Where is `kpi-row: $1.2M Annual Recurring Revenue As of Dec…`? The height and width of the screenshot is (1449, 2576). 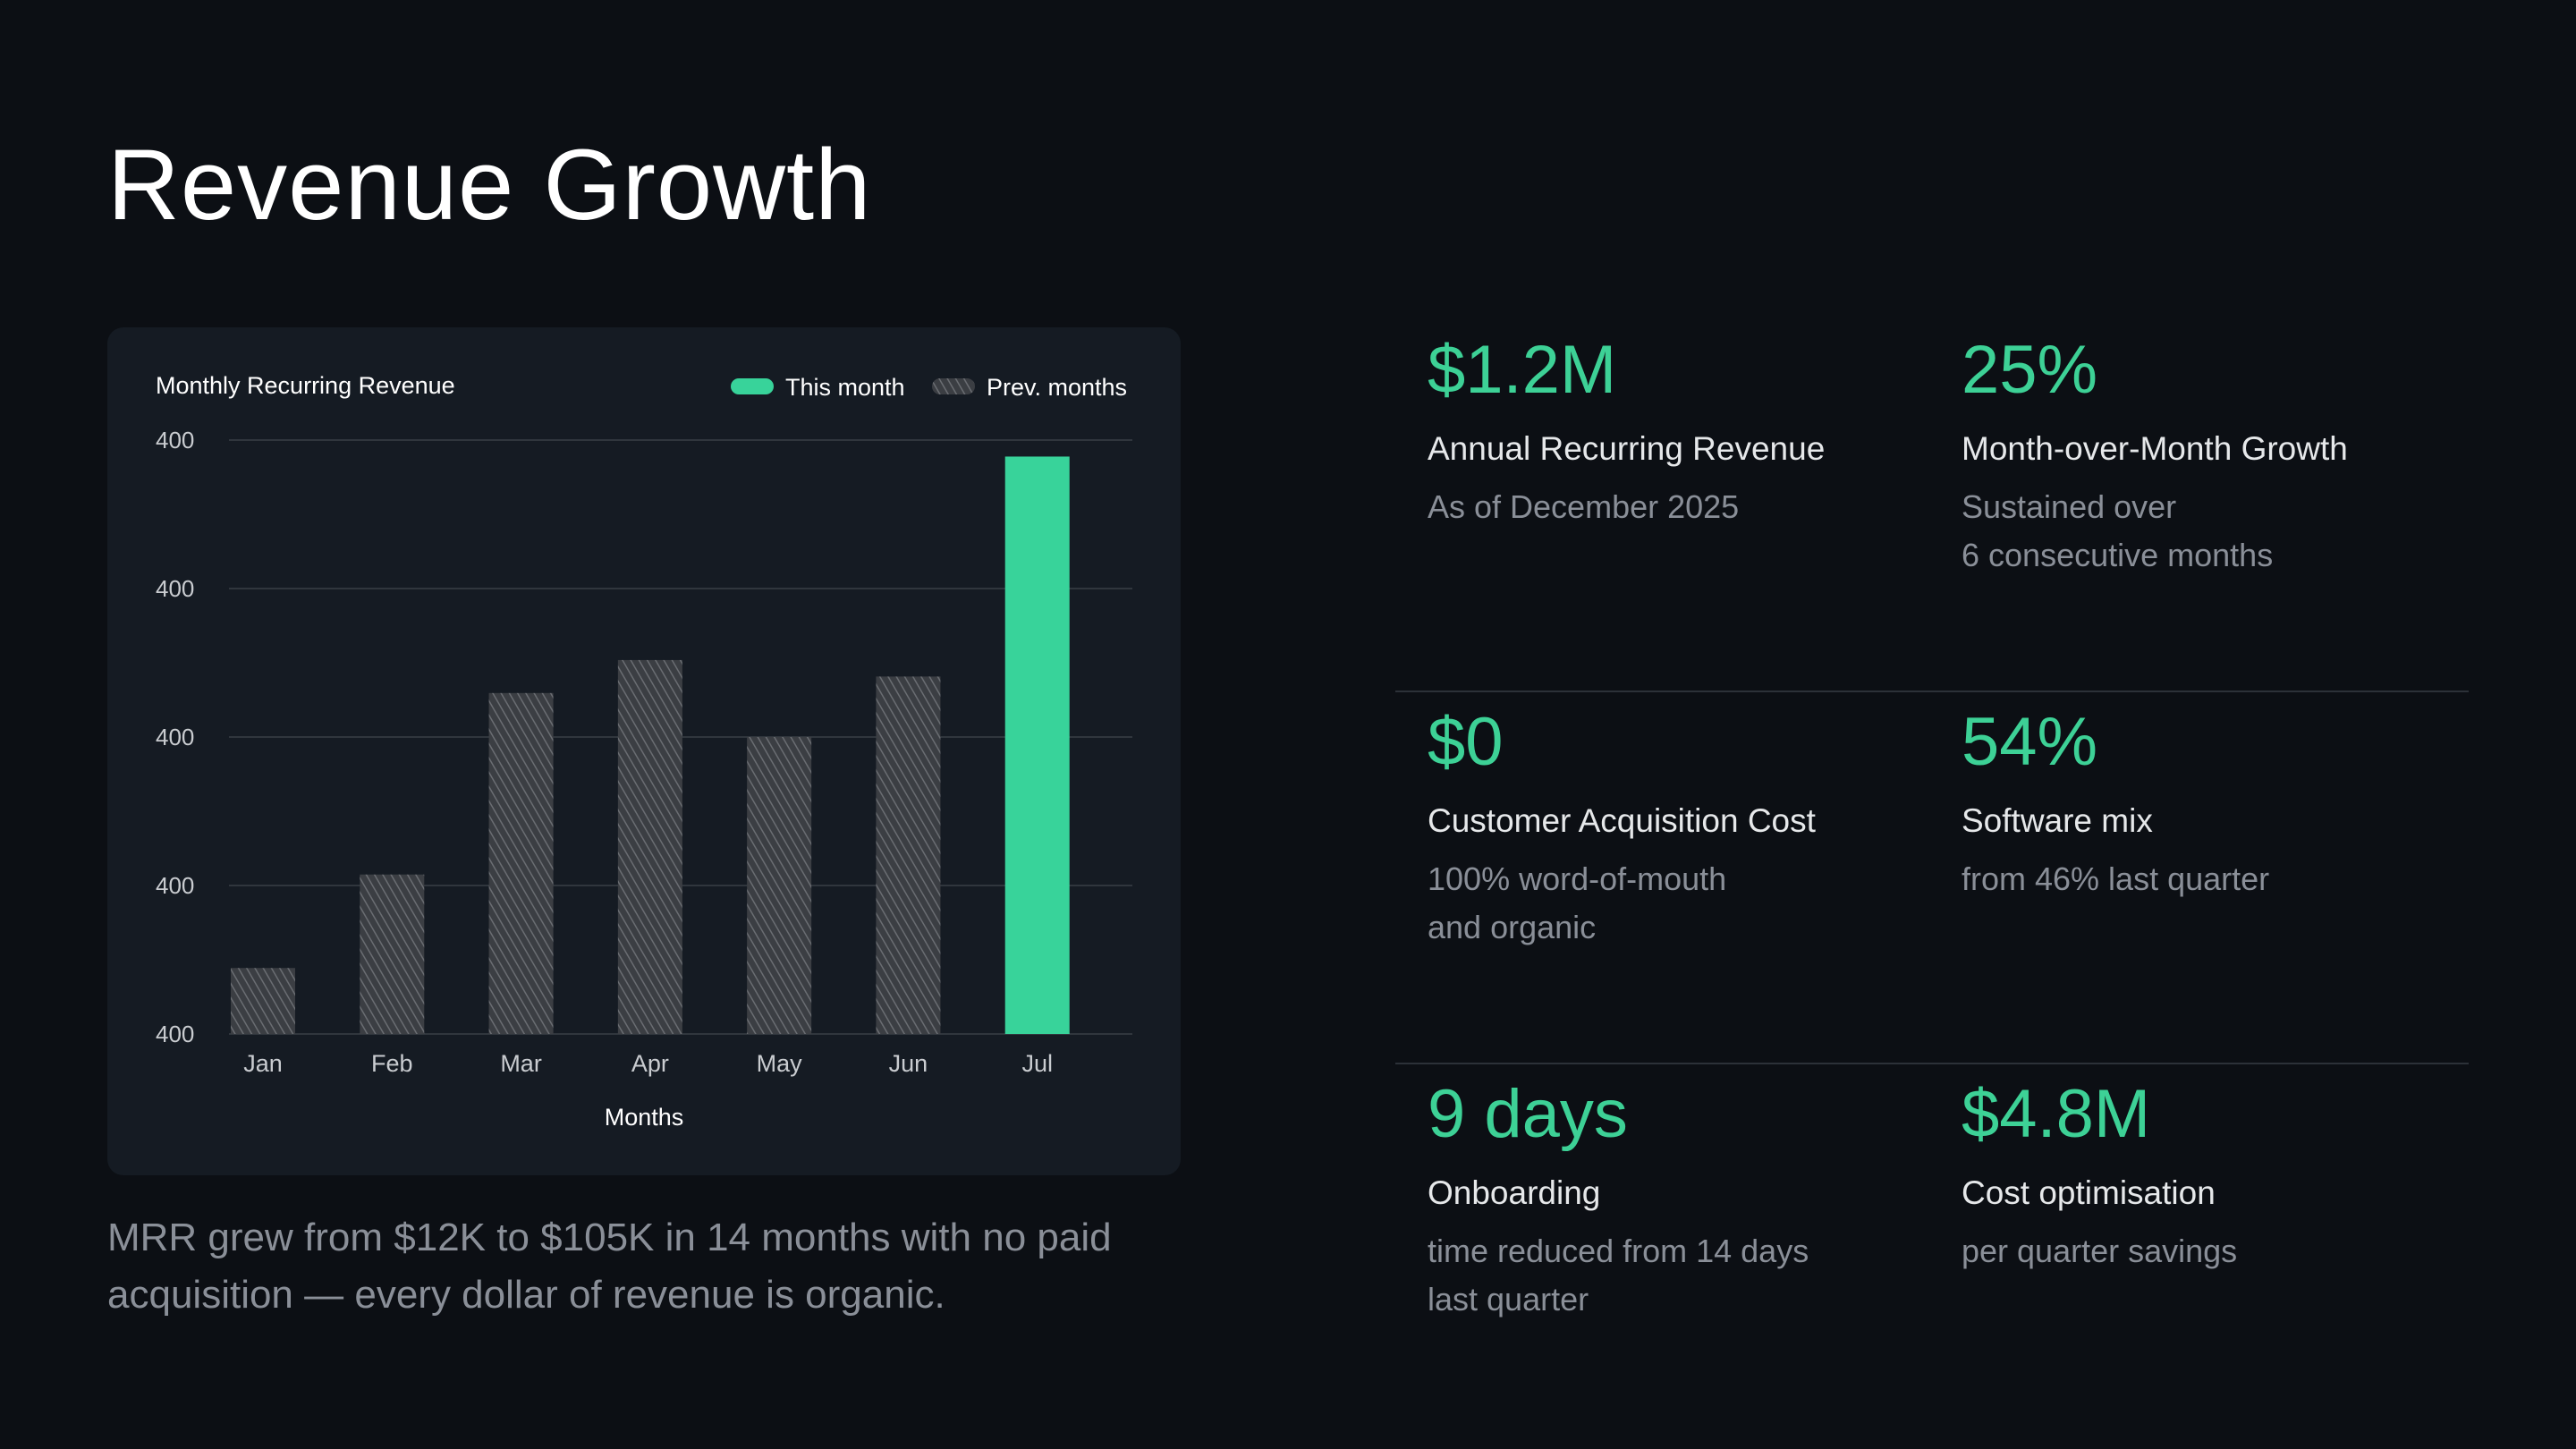
kpi-row: $1.2M Annual Recurring Revenue As of Dec… is located at coordinates (1932, 507).